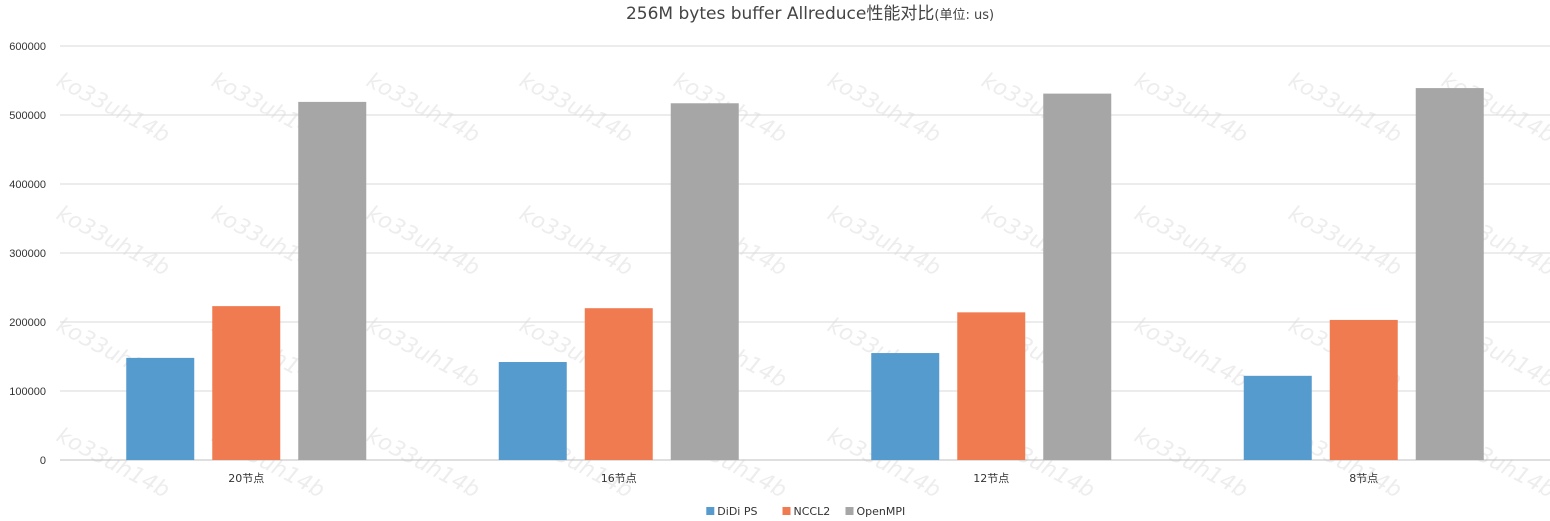  I want to click on x-axis-categories: 20节点 16节点 12节点 8节点, so click(803, 478).